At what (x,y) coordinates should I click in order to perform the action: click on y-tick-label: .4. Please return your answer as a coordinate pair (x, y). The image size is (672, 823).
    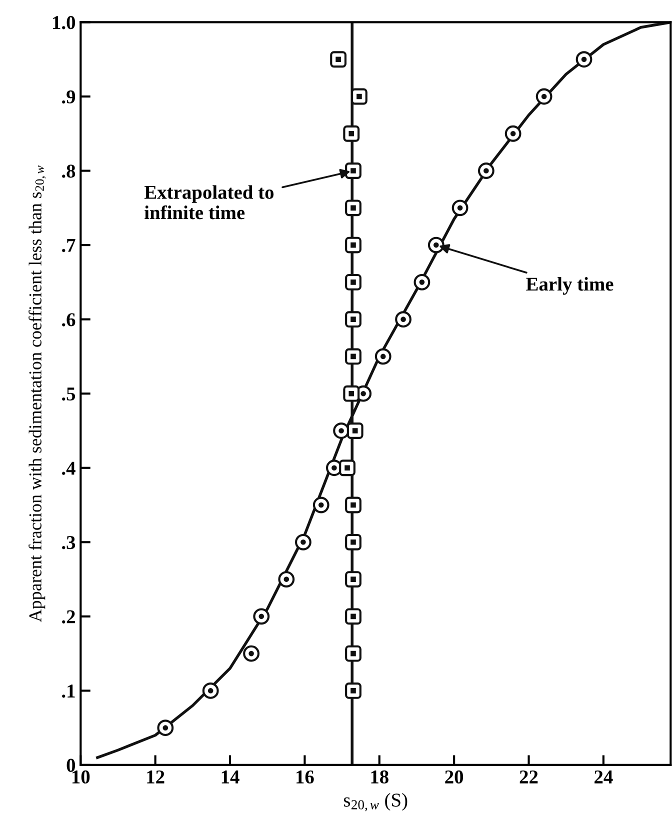
    Looking at the image, I should click on (69, 468).